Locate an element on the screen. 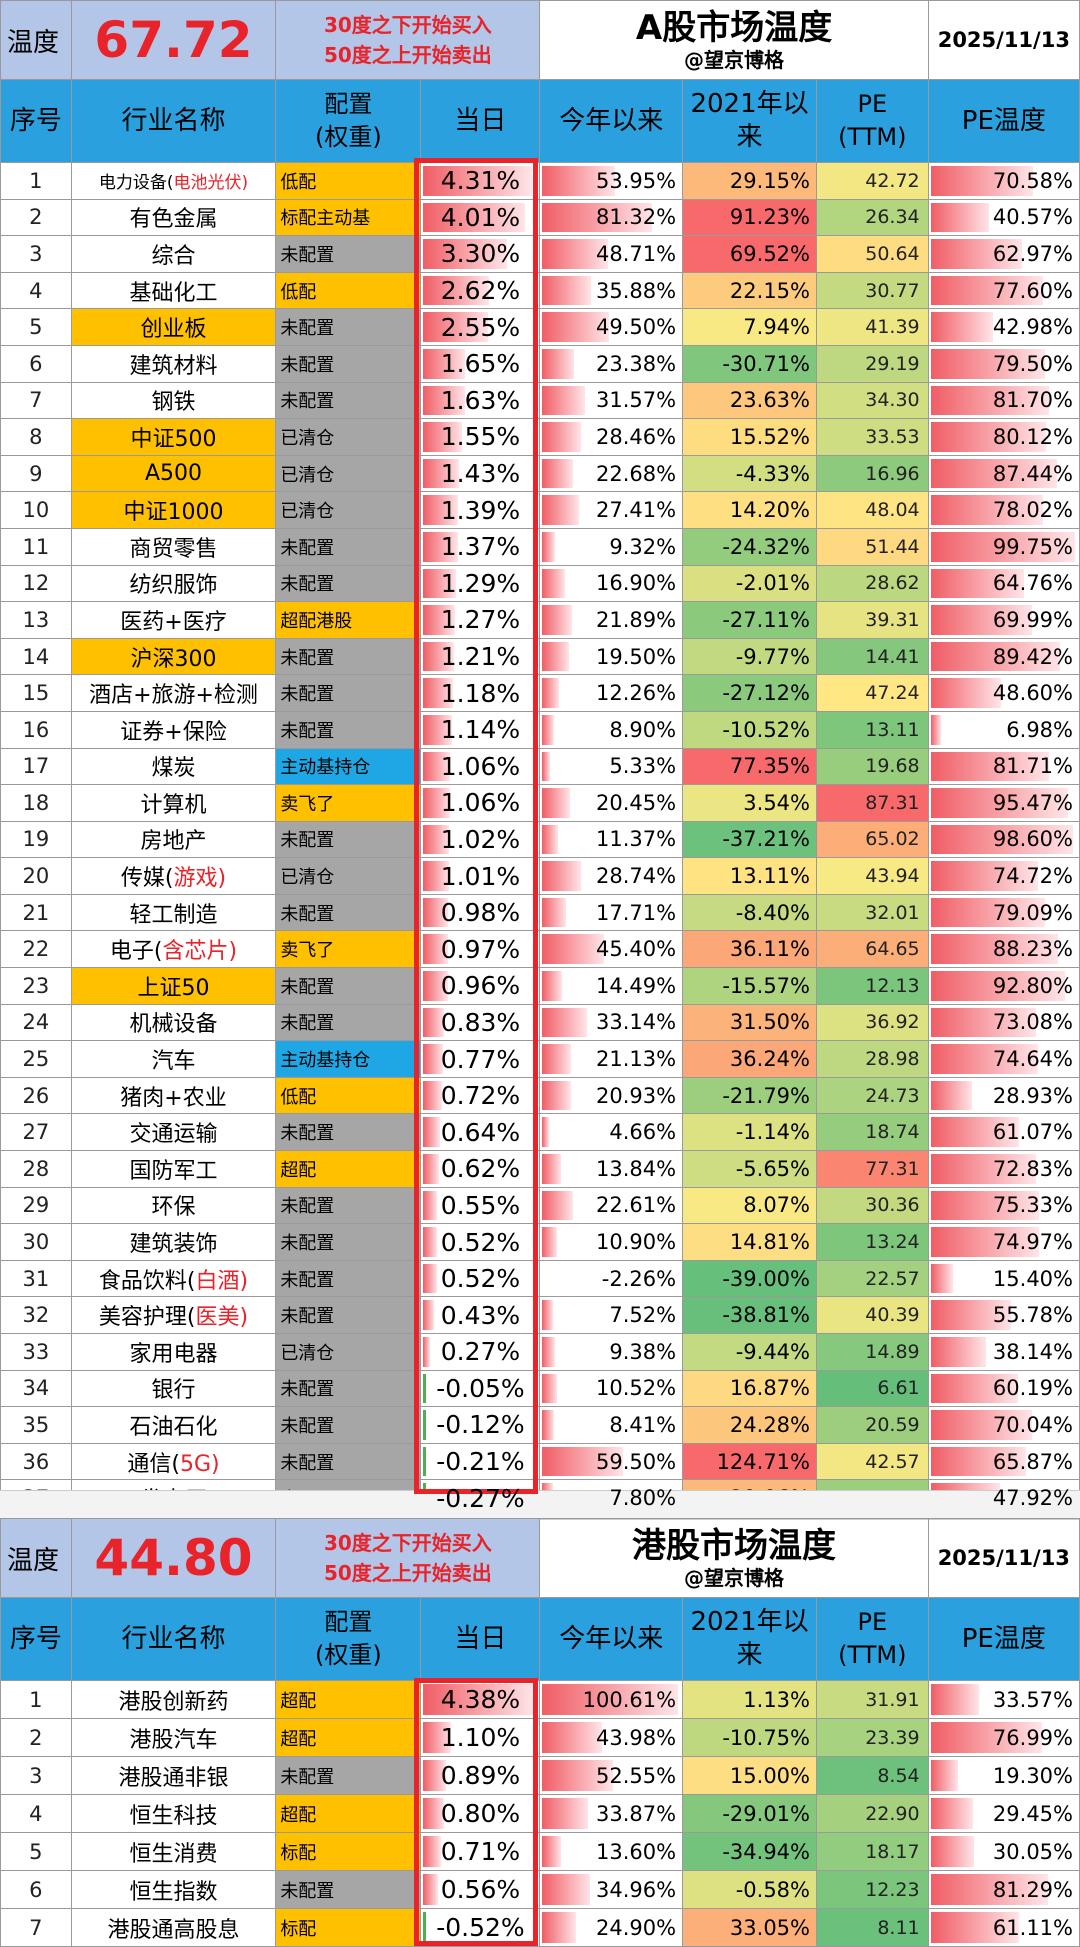 This screenshot has height=1947, width=1080. ytd-change: 21.13% is located at coordinates (611, 1059).